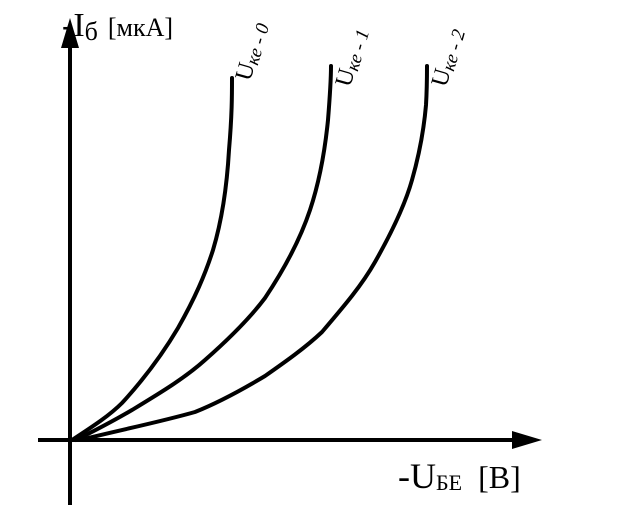 This screenshot has width=640, height=527. I want to click on y-axis-label: -Iб [мкА], so click(117, 26).